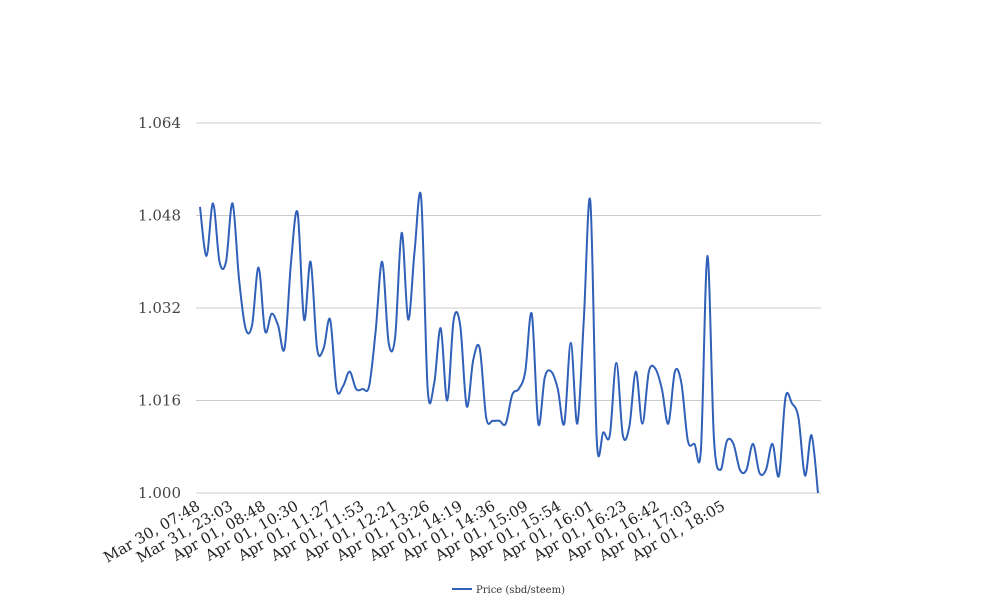  I want to click on y-tick-label: 1.064, so click(159, 123).